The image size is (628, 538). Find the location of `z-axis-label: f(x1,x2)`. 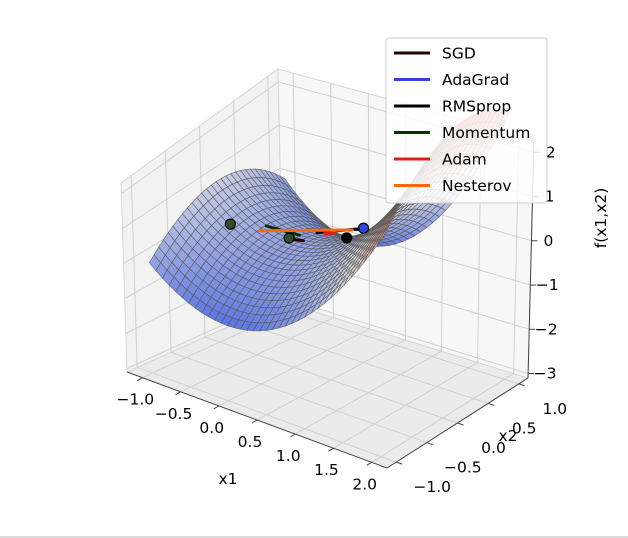

z-axis-label: f(x1,x2) is located at coordinates (601, 218).